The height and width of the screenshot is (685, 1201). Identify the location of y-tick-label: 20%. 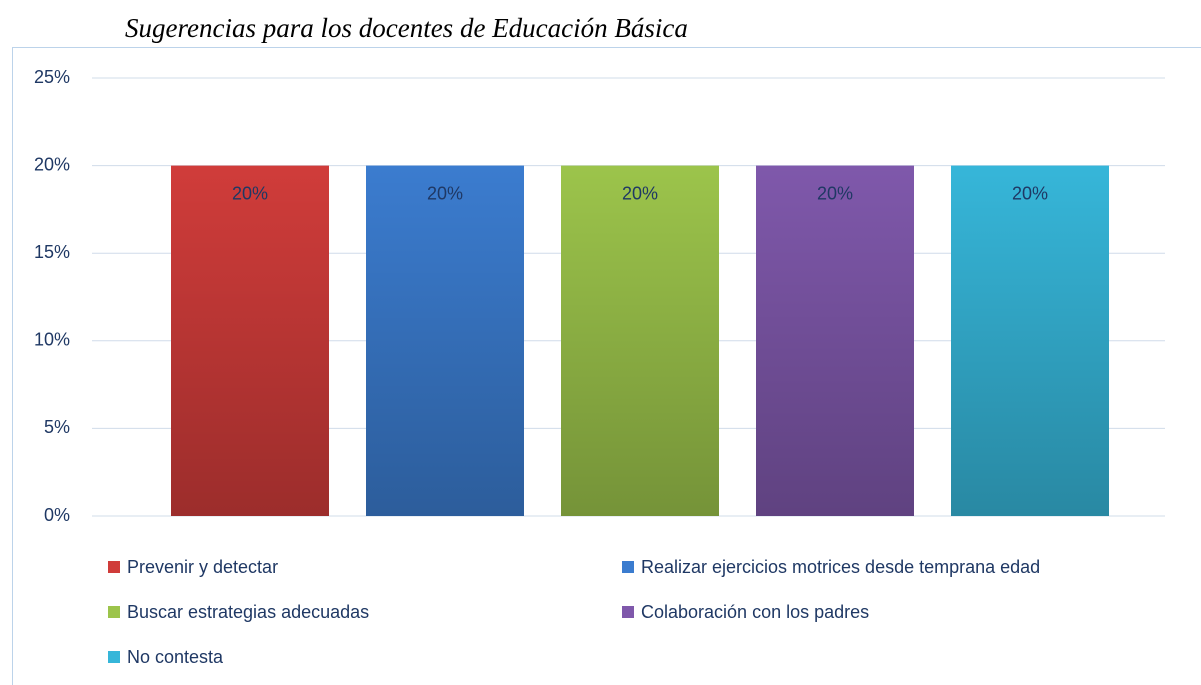
(52, 164).